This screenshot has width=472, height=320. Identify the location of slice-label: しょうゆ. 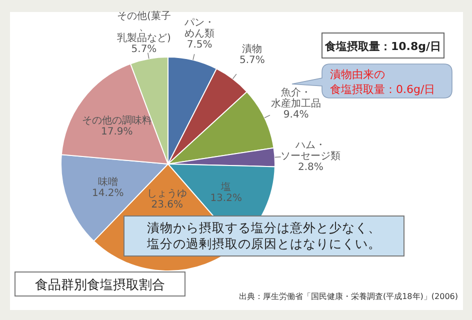
(167, 194).